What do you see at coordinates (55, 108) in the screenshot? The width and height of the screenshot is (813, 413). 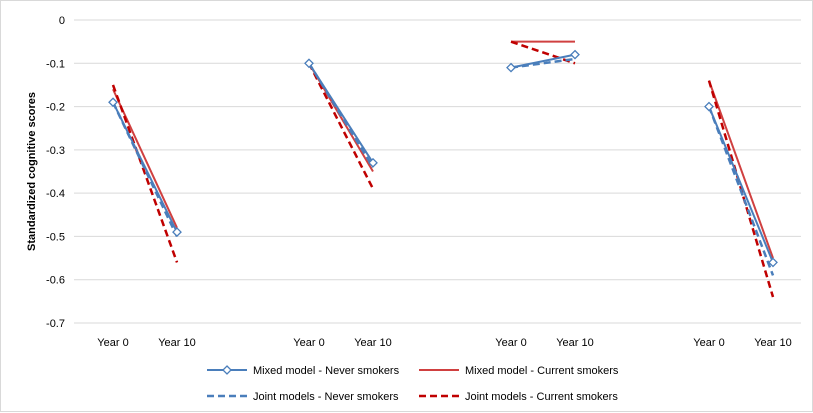 I see `y-tick-label: -0.2` at bounding box center [55, 108].